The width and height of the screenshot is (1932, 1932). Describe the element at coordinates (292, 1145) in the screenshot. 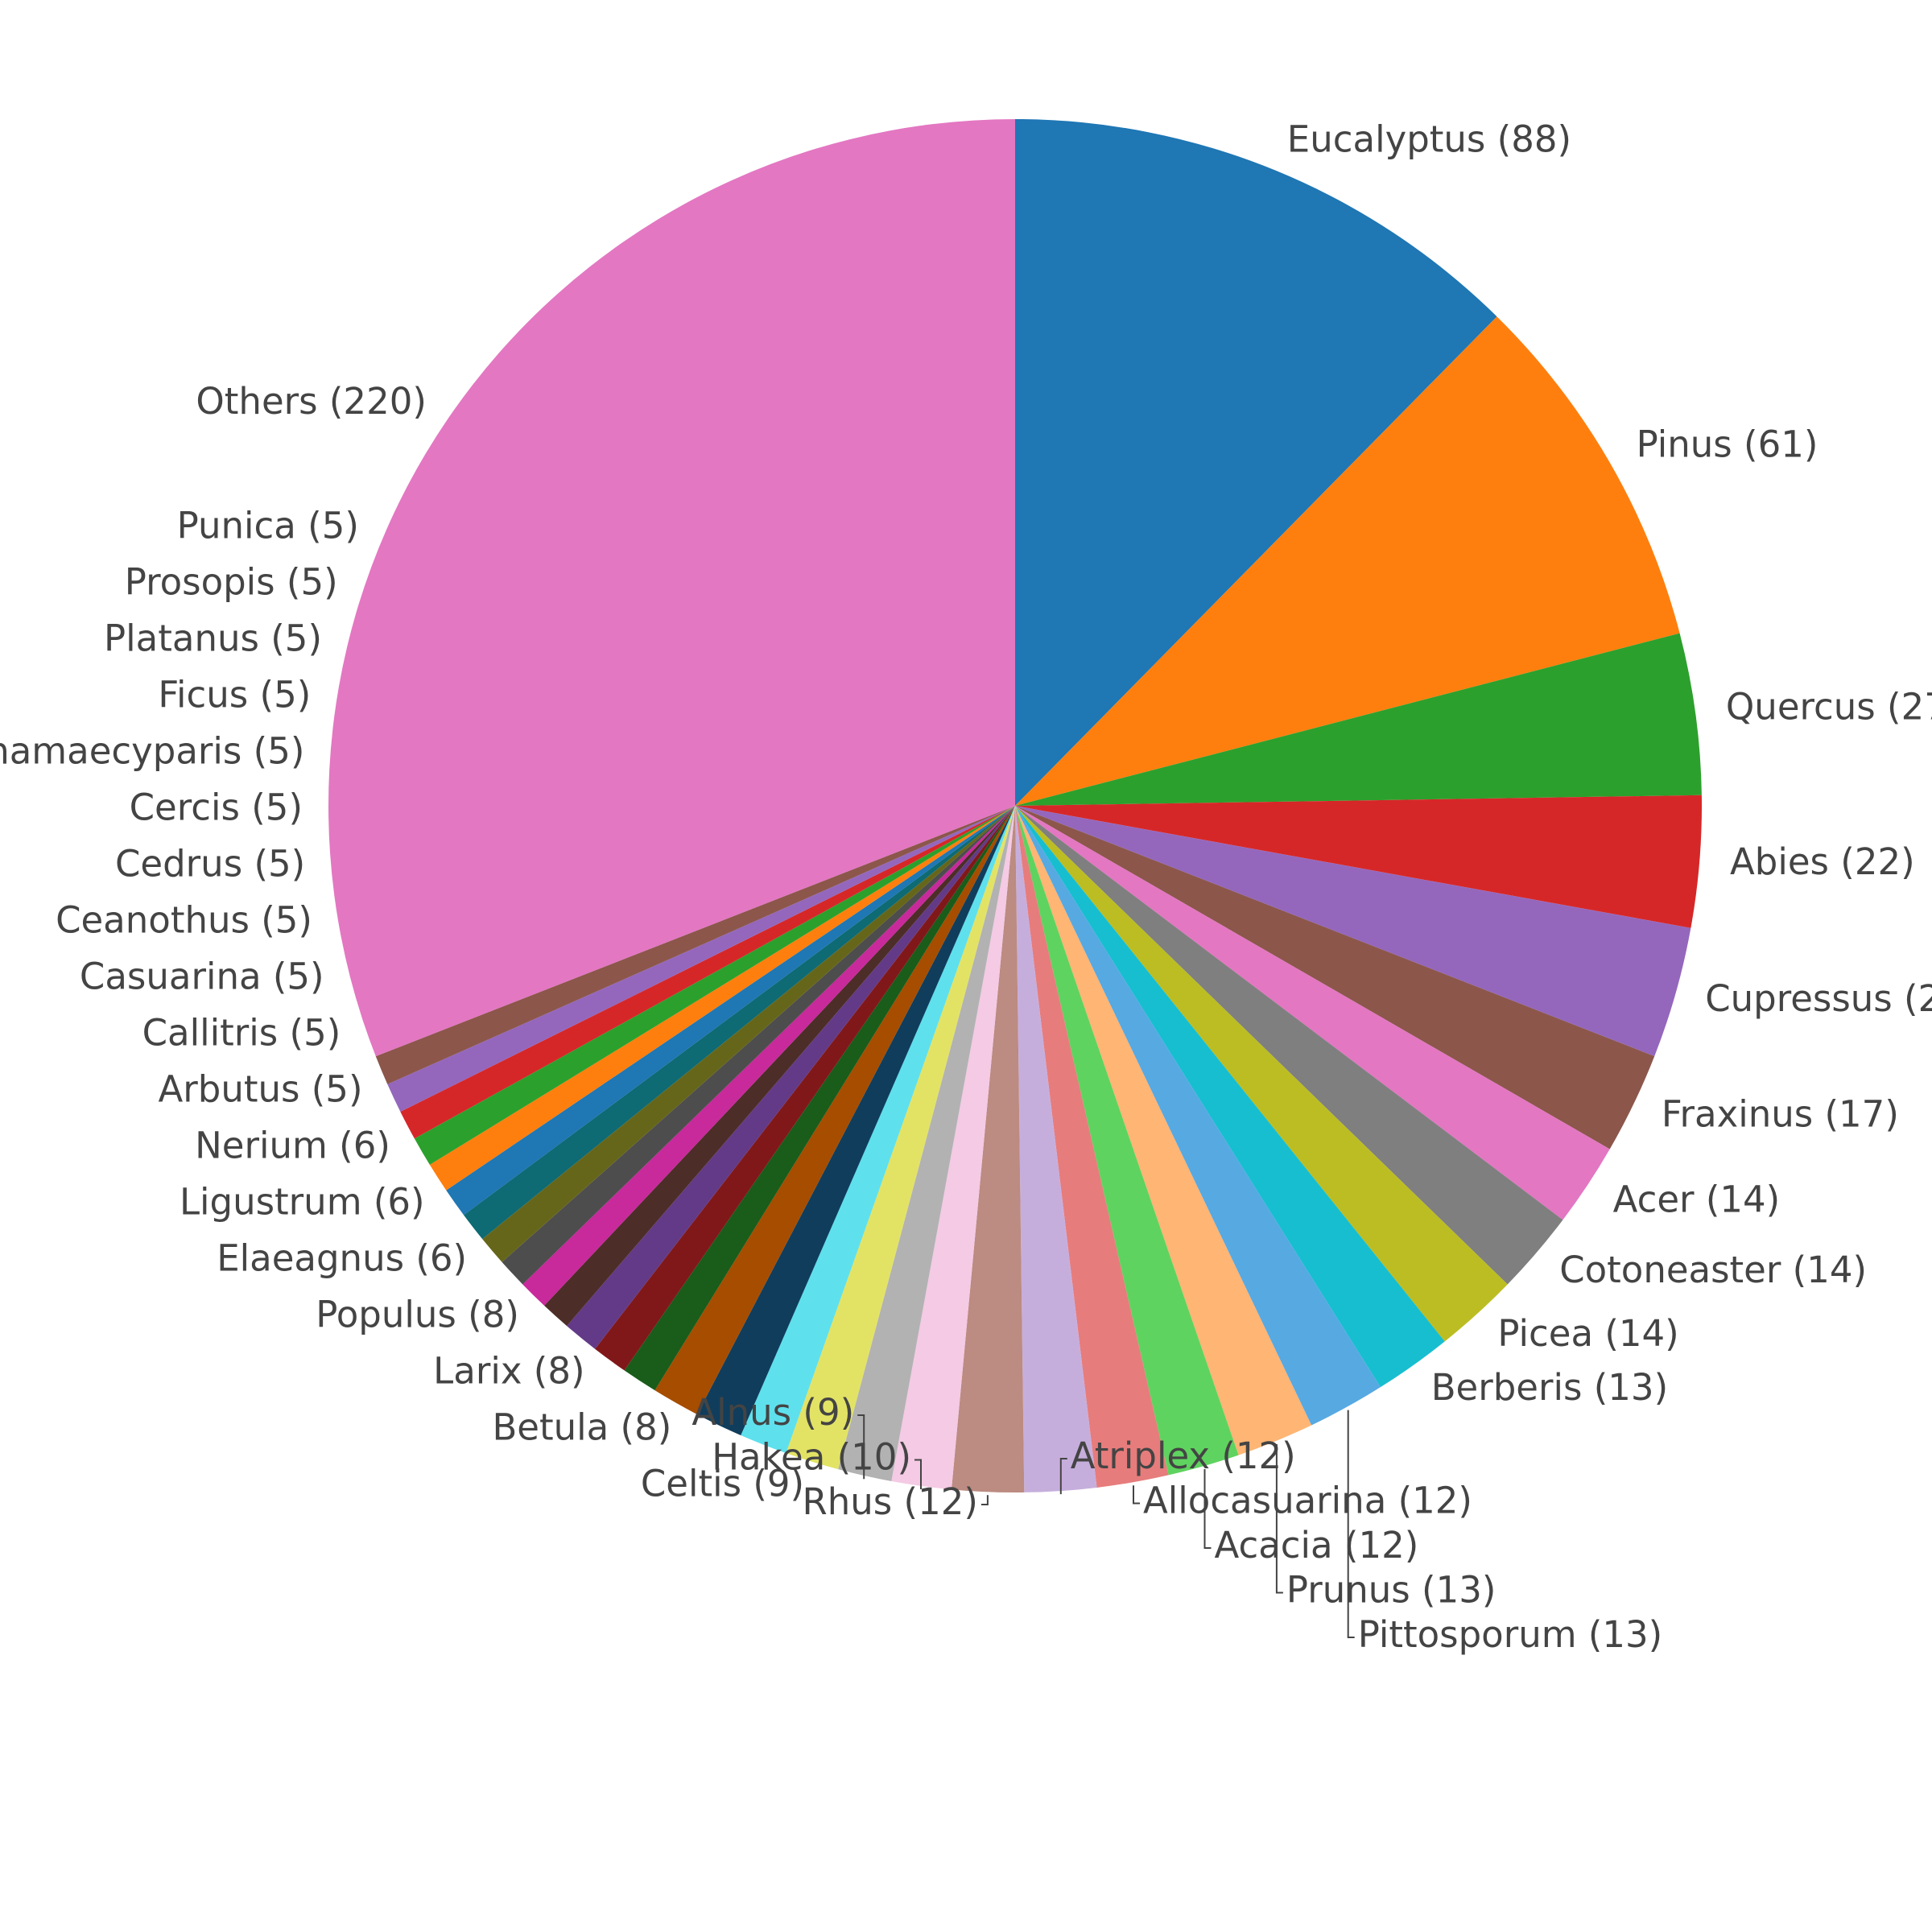

I see `slice-label-nerium: Nerium (6)` at that location.